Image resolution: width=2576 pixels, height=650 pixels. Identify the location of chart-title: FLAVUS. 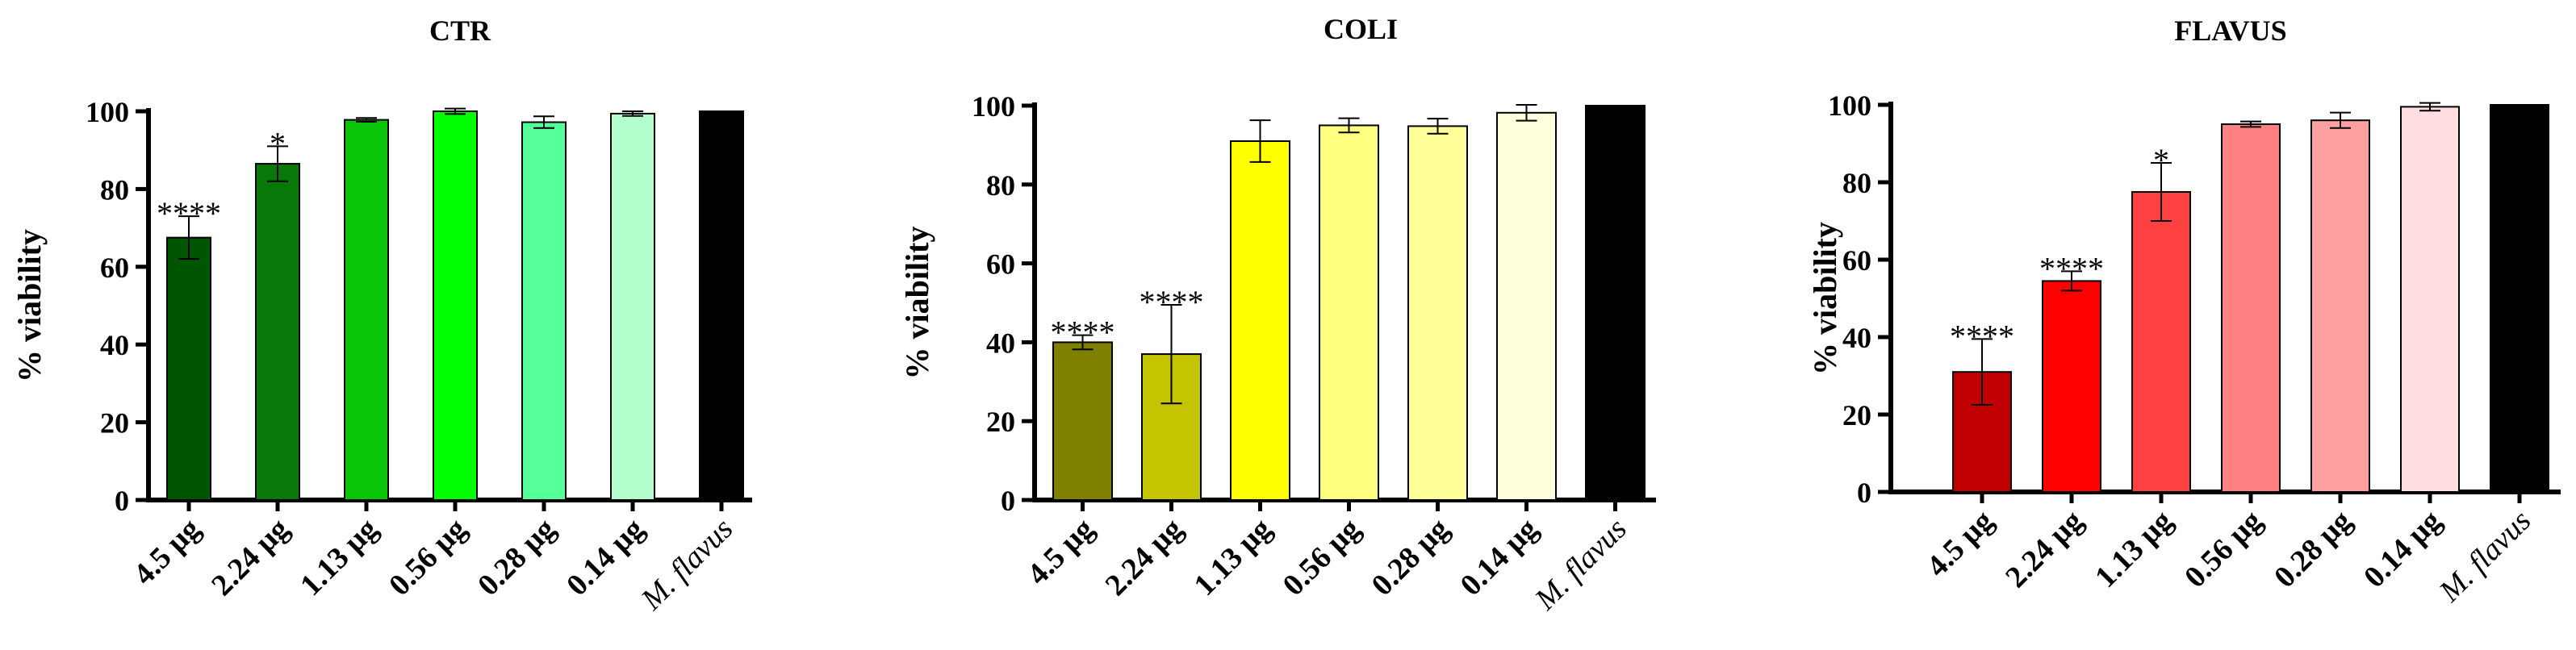
(2230, 31).